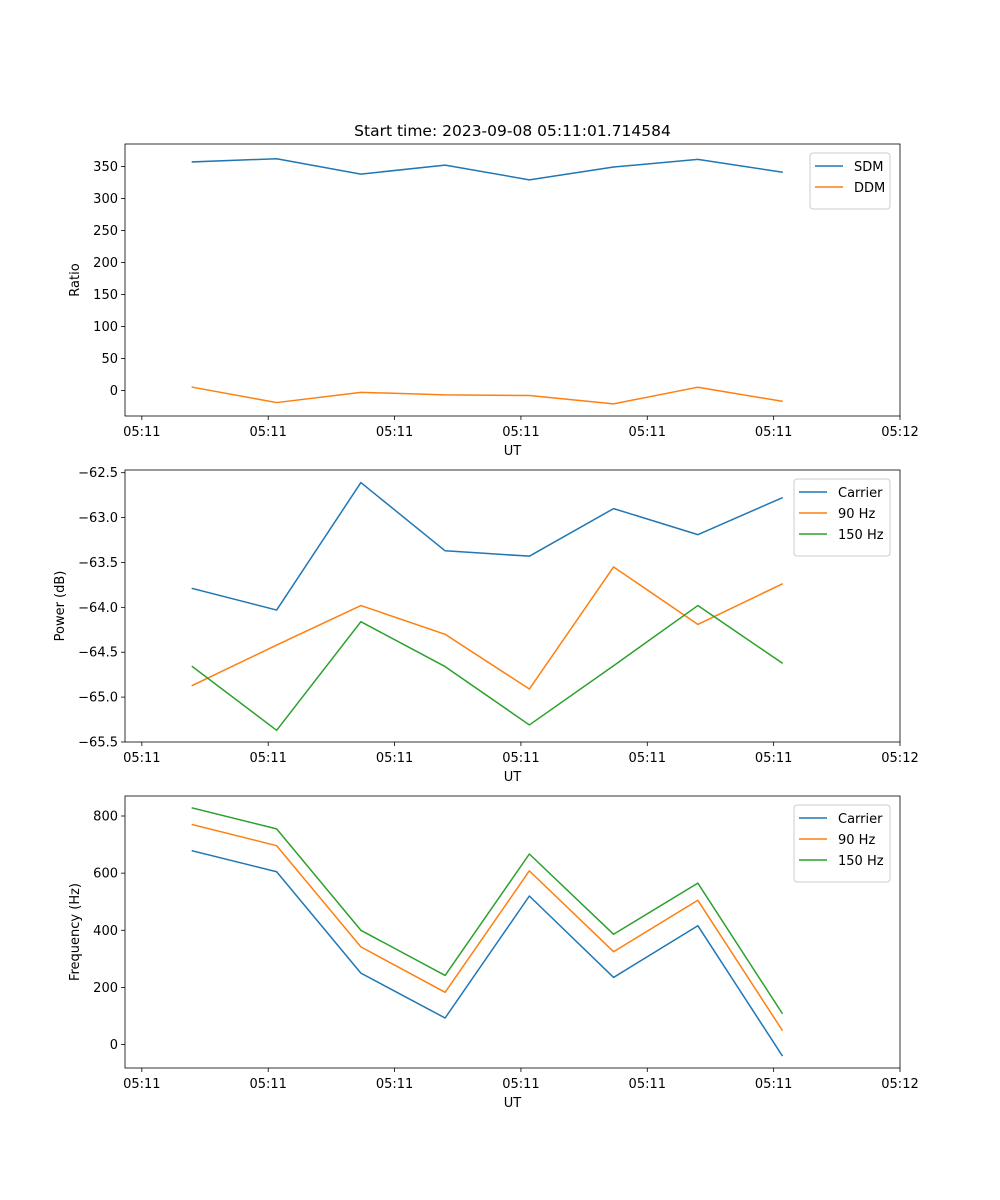 The width and height of the screenshot is (1000, 1200). I want to click on power-y-tick-label: −63.0, so click(98, 518).